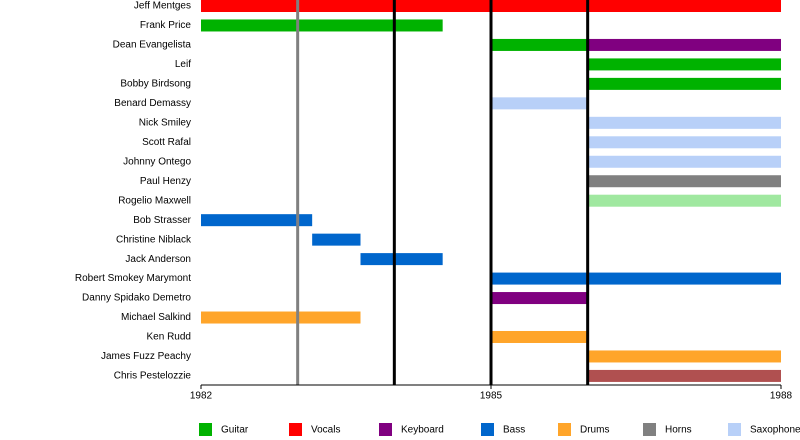 The height and width of the screenshot is (440, 800). What do you see at coordinates (325, 430) in the screenshot?
I see `legend-label: Vocals` at bounding box center [325, 430].